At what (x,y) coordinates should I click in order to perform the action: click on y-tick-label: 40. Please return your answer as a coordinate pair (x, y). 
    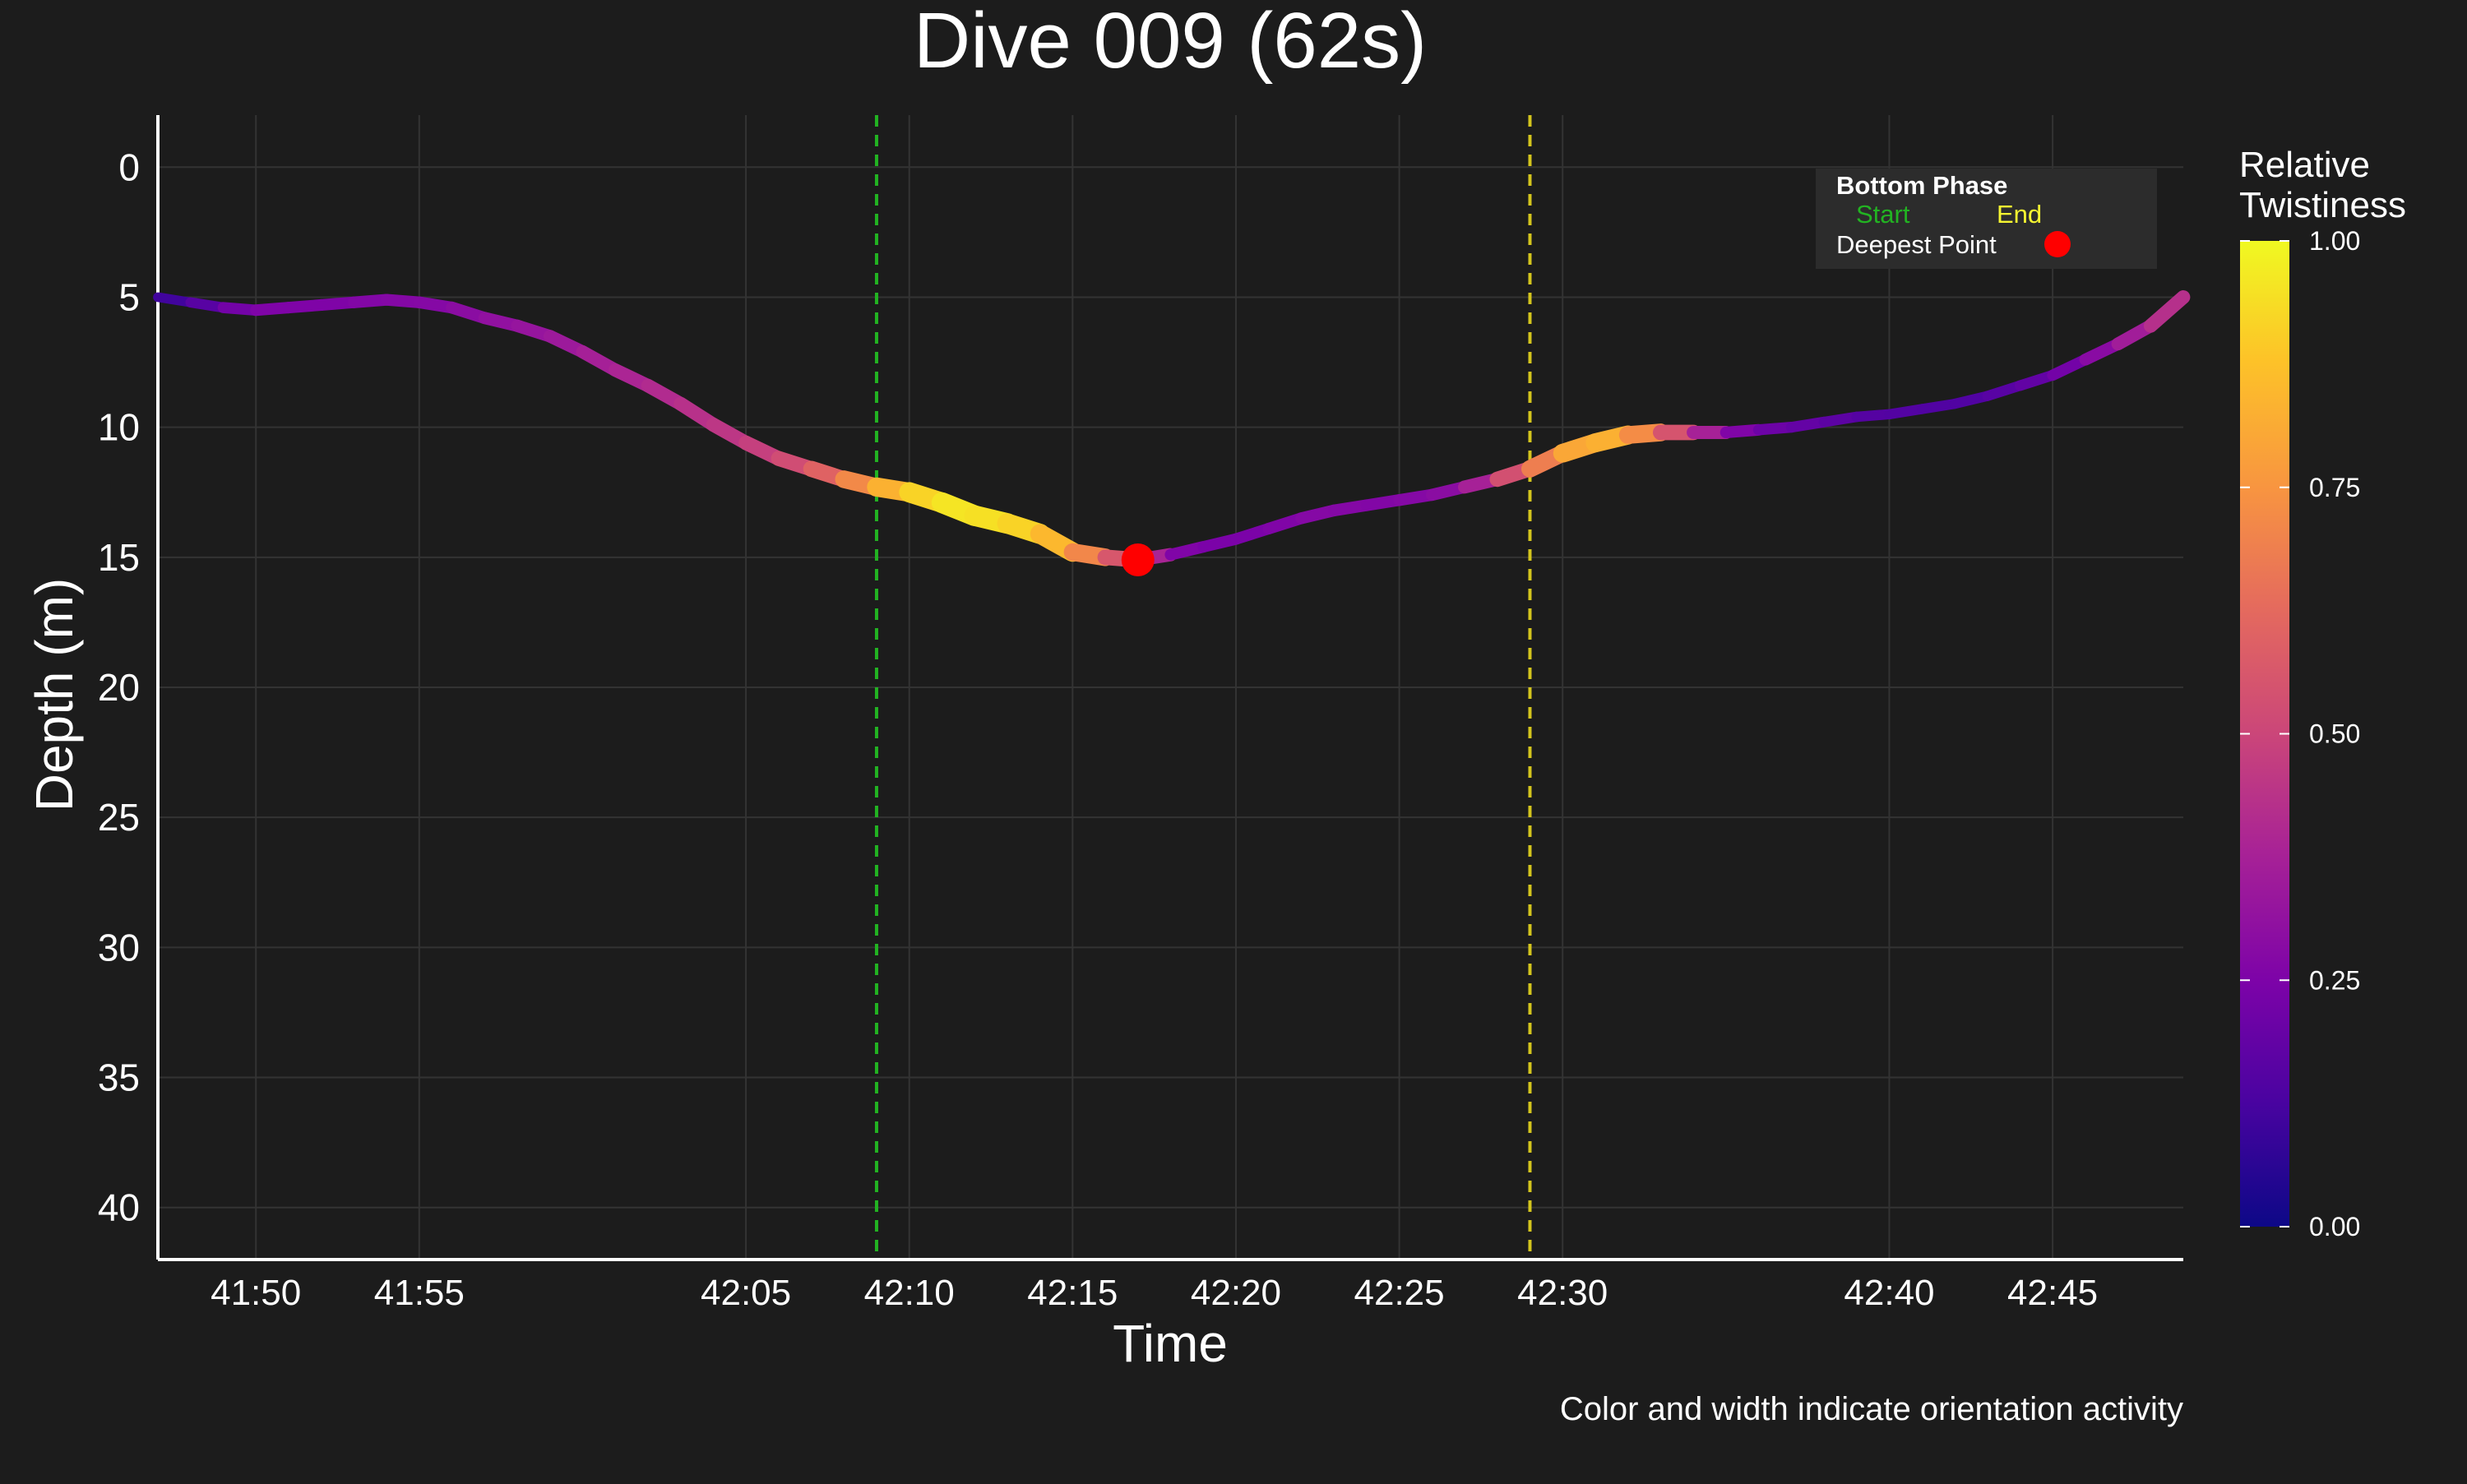
    Looking at the image, I should click on (119, 1207).